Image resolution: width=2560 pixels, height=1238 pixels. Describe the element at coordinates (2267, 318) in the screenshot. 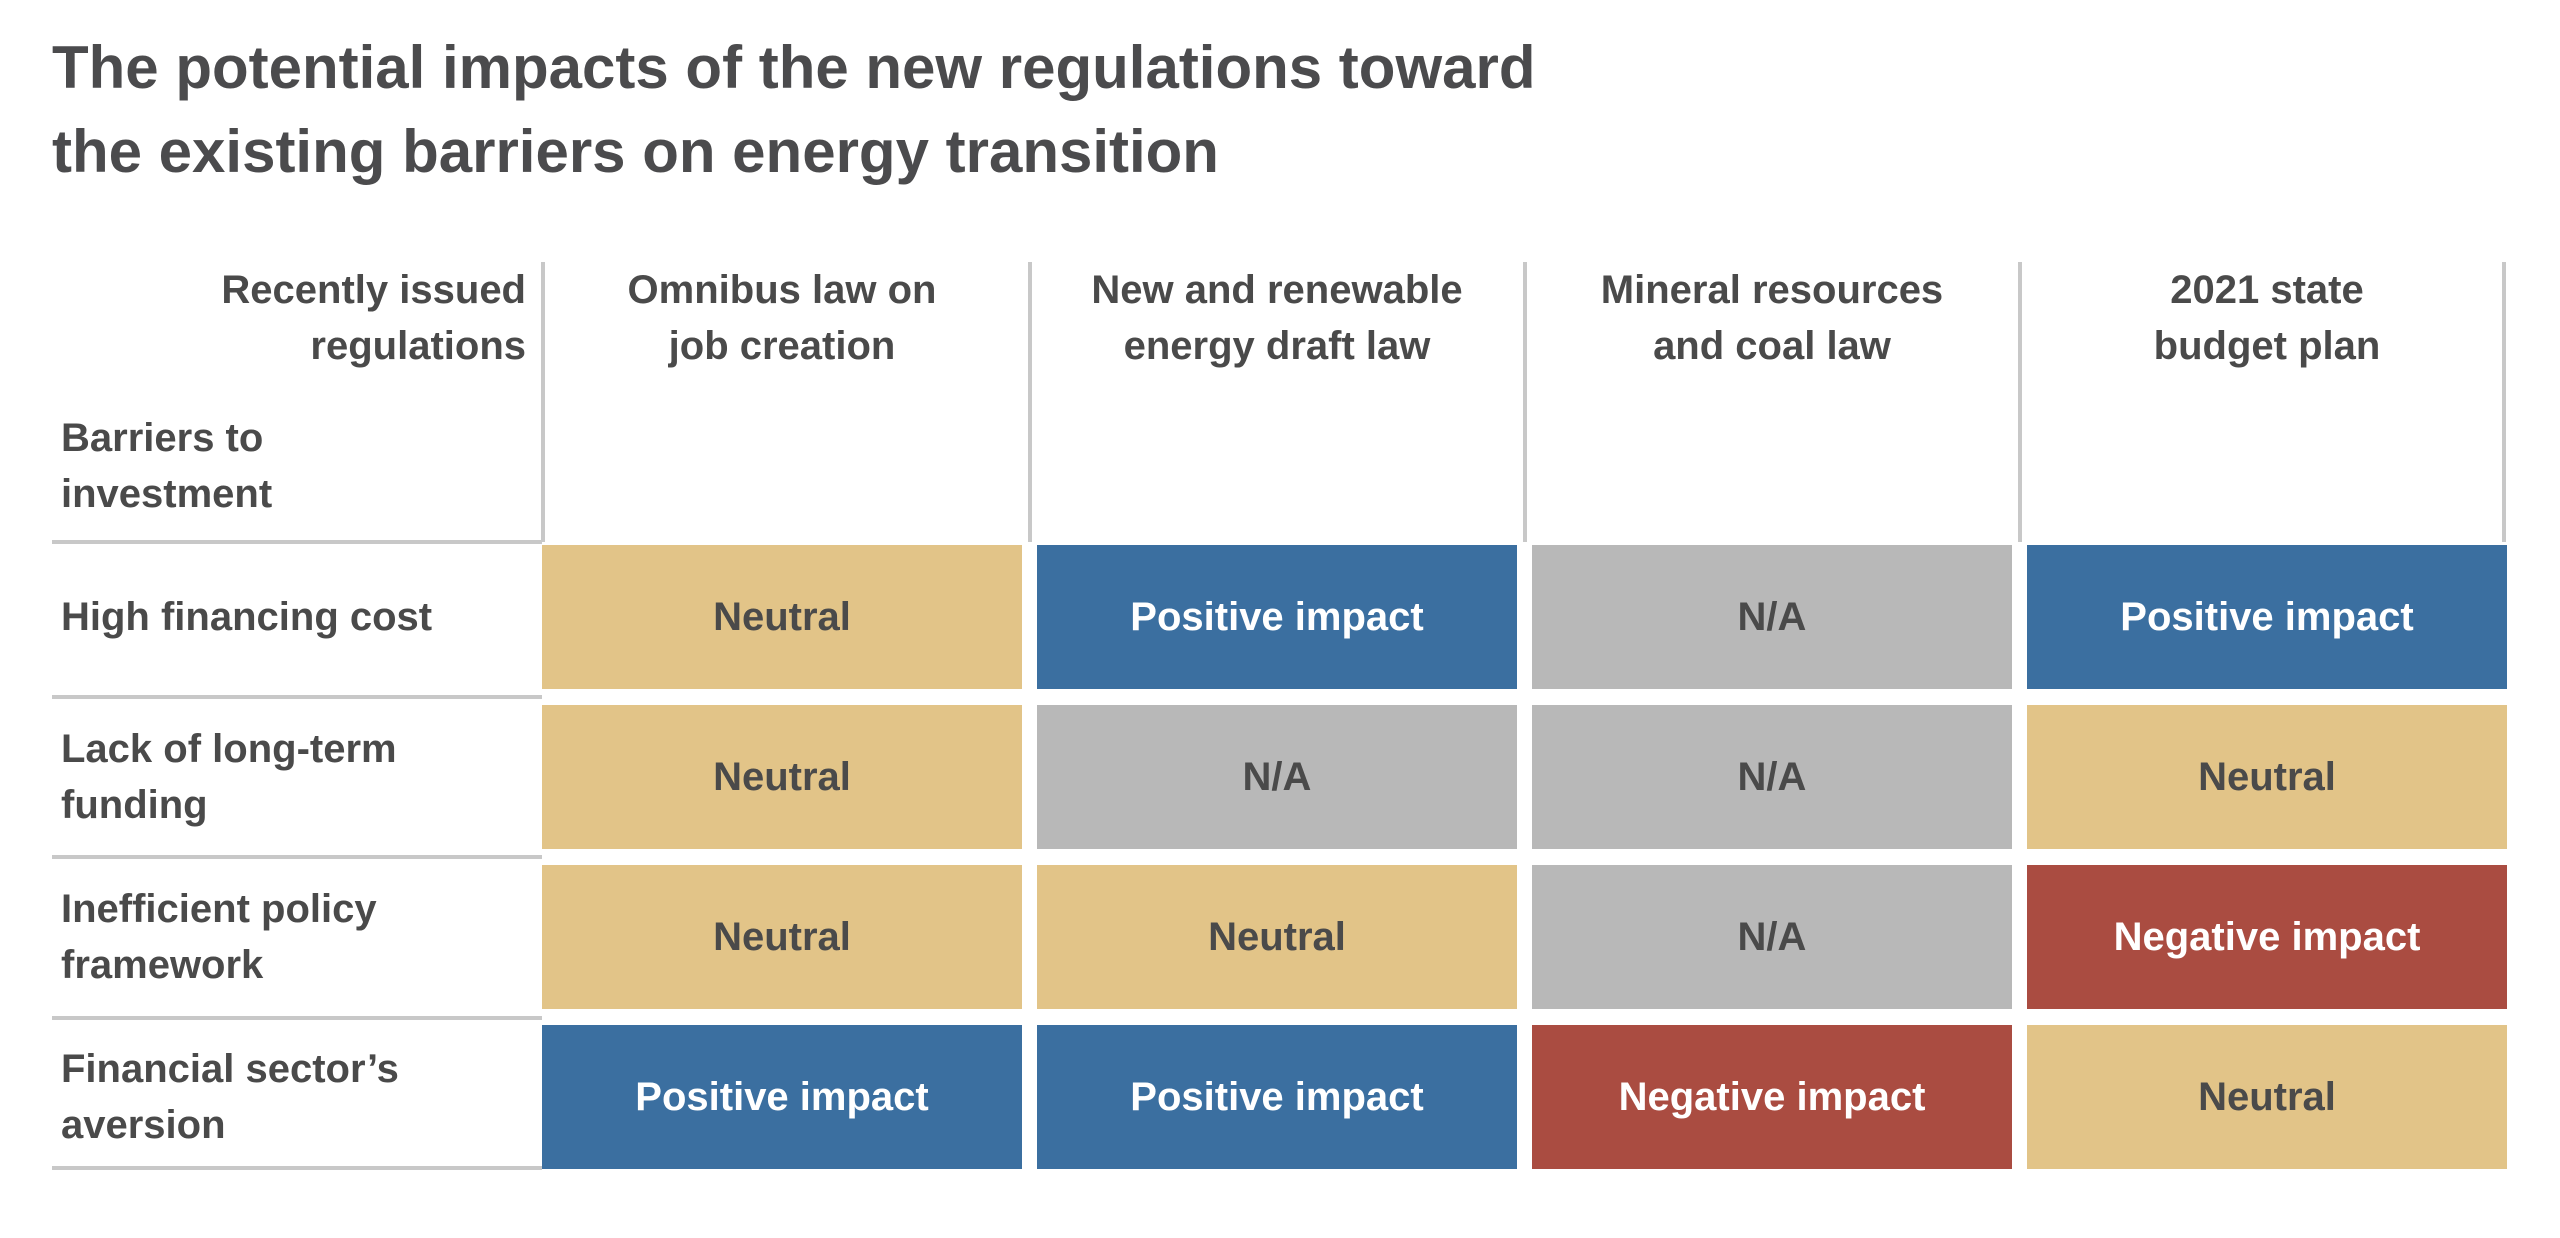

I see `column-header-2021-state-budget-plan: 2021 state budget plan` at that location.